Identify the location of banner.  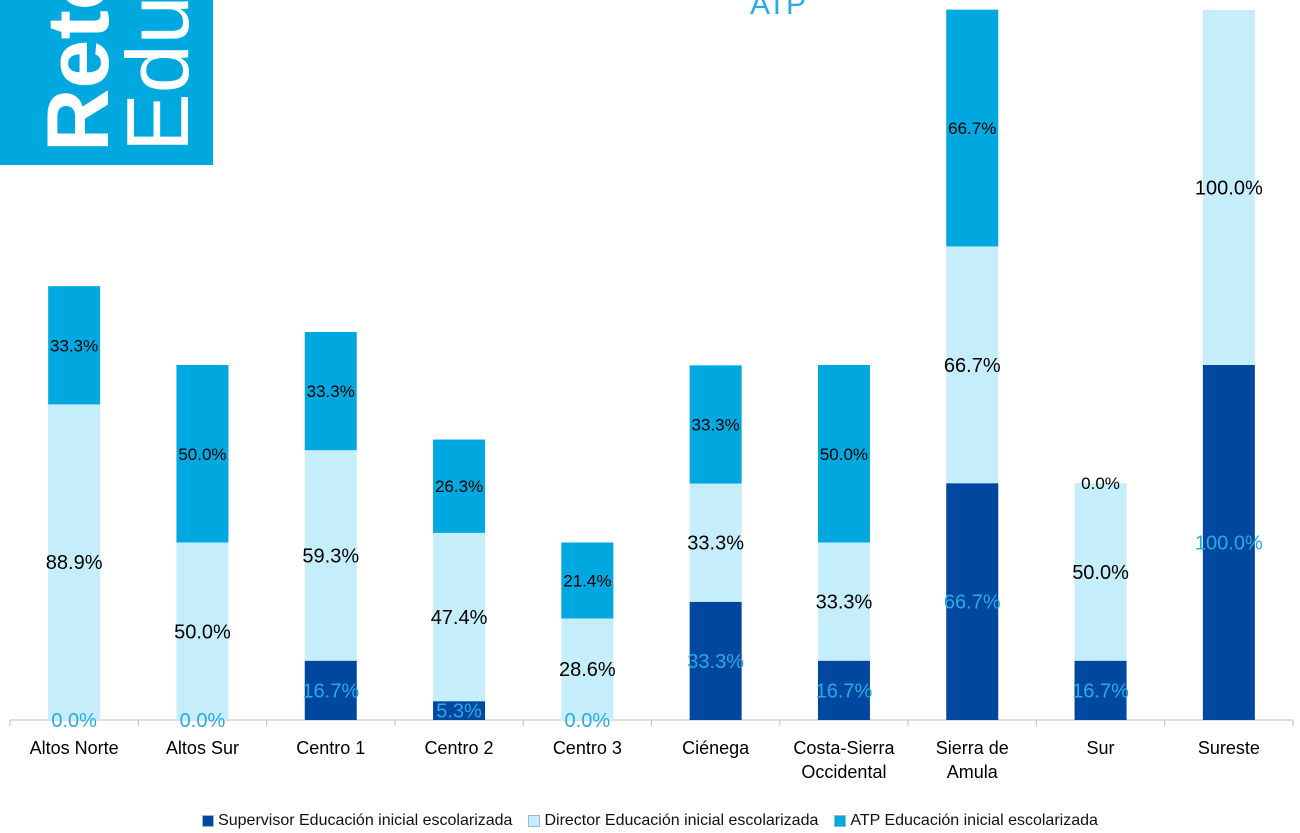
(106, 82).